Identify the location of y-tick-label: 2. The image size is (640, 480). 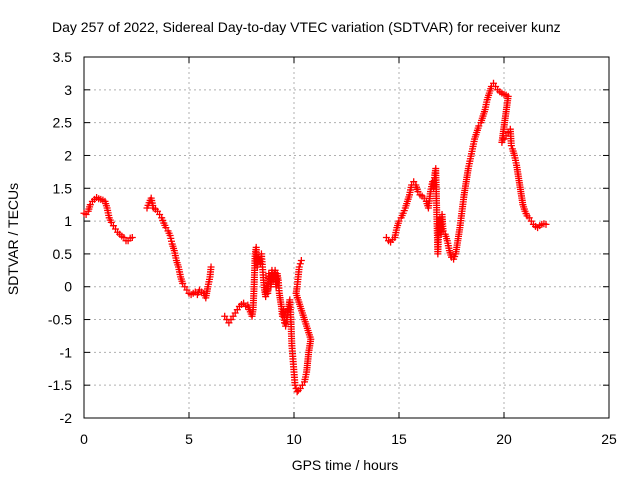
(68, 155).